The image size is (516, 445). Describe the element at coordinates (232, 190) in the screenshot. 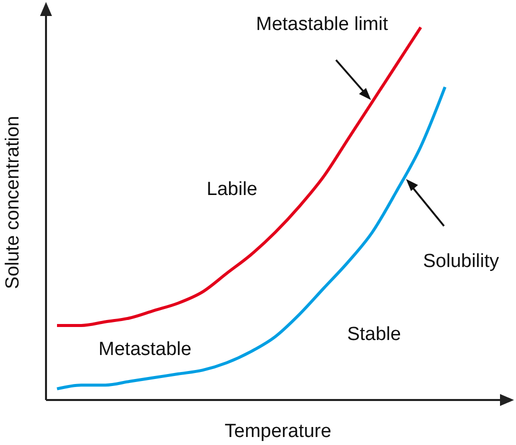

I see `annotation: Labile` at that location.